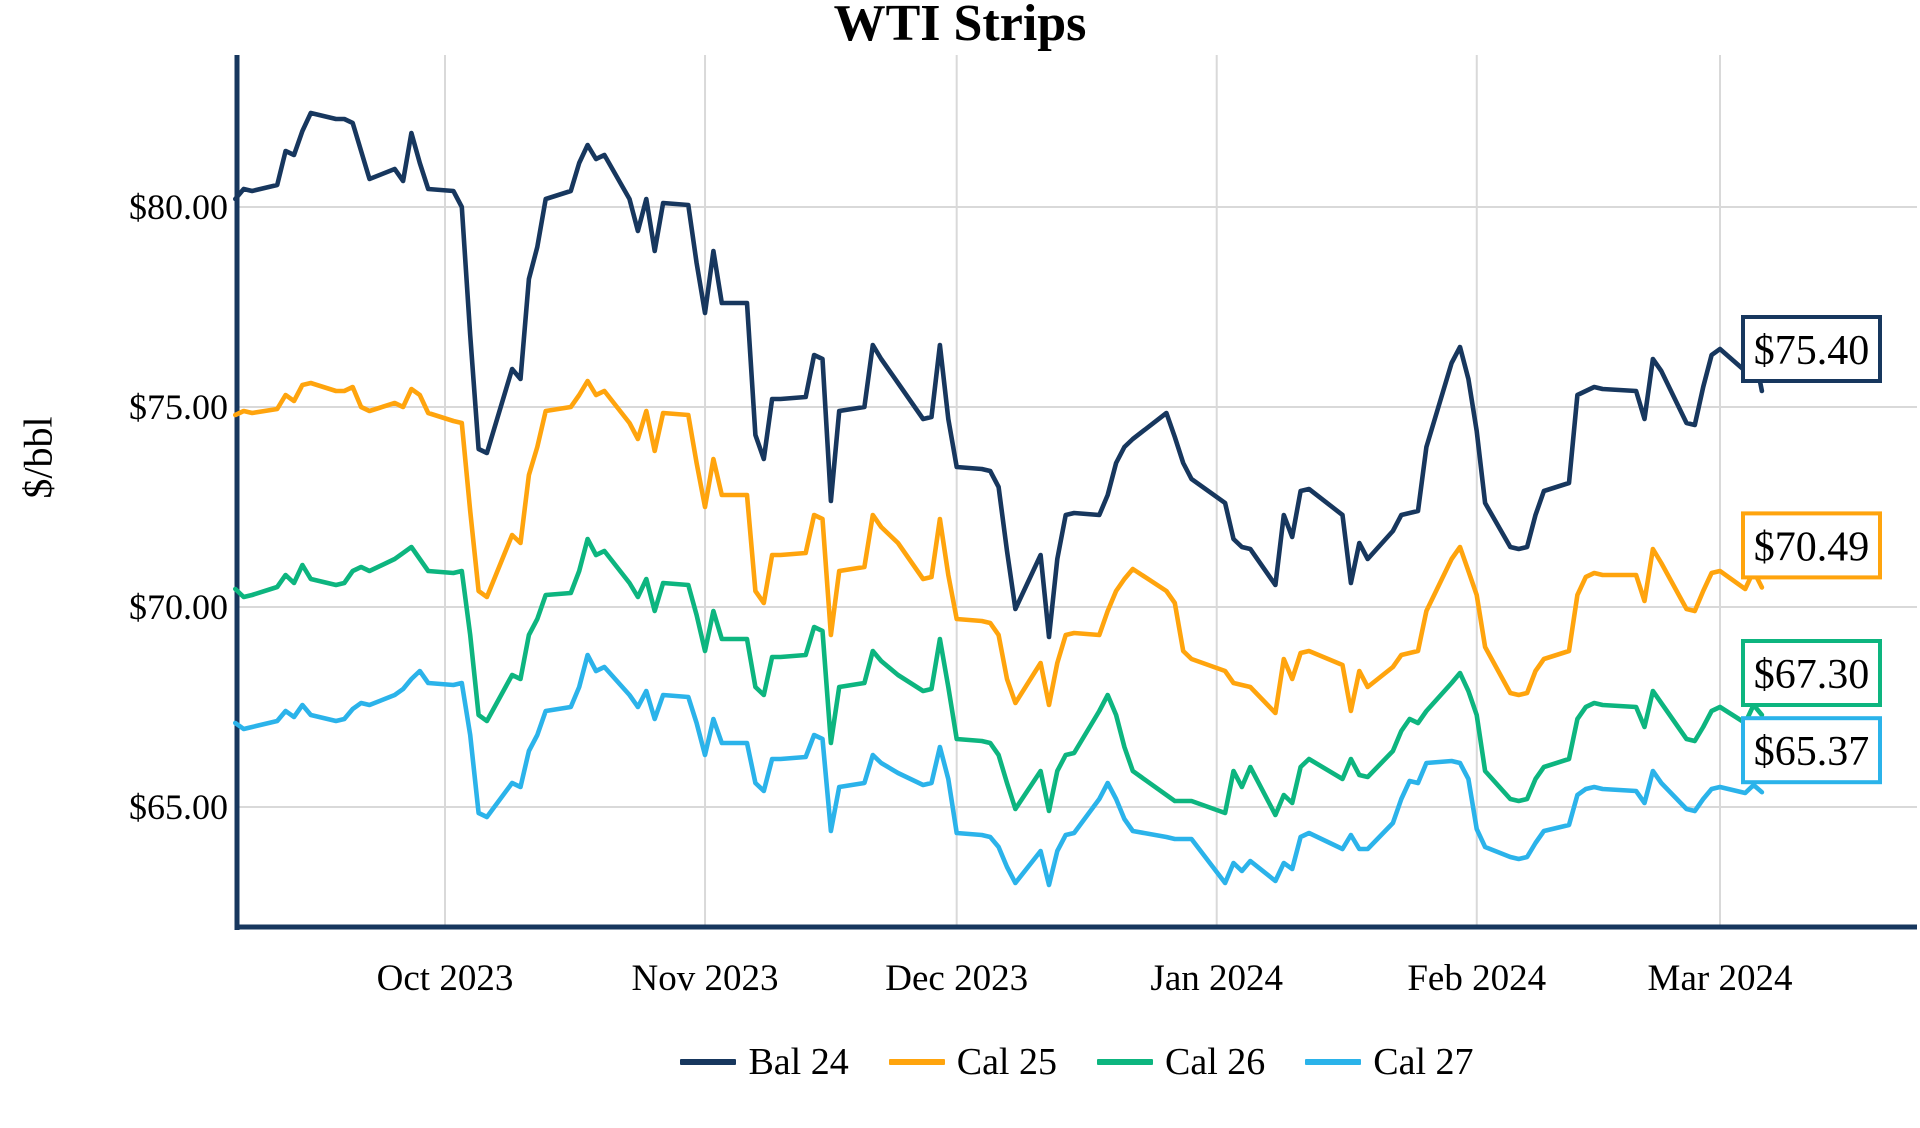  I want to click on end-label-text: $67.30, so click(1812, 675).